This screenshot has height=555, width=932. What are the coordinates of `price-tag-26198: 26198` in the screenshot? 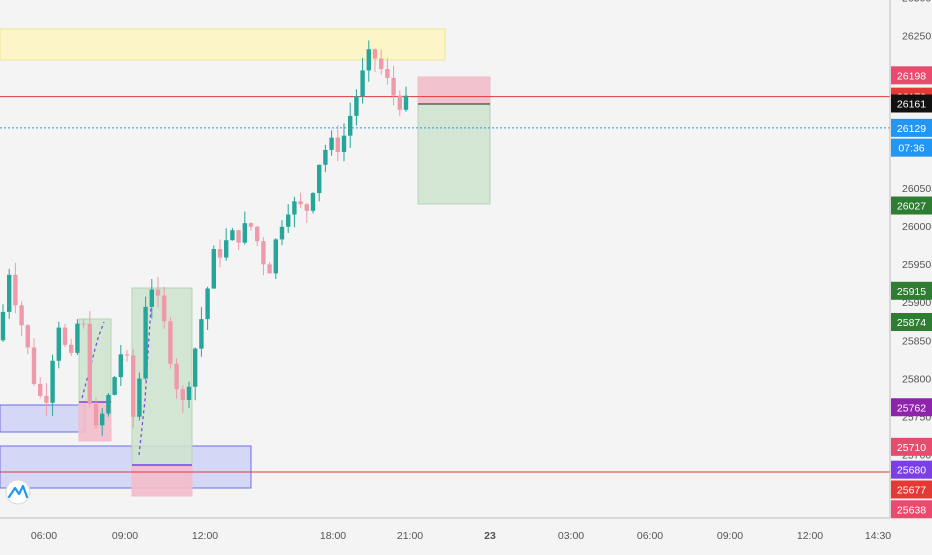 It's located at (911, 75).